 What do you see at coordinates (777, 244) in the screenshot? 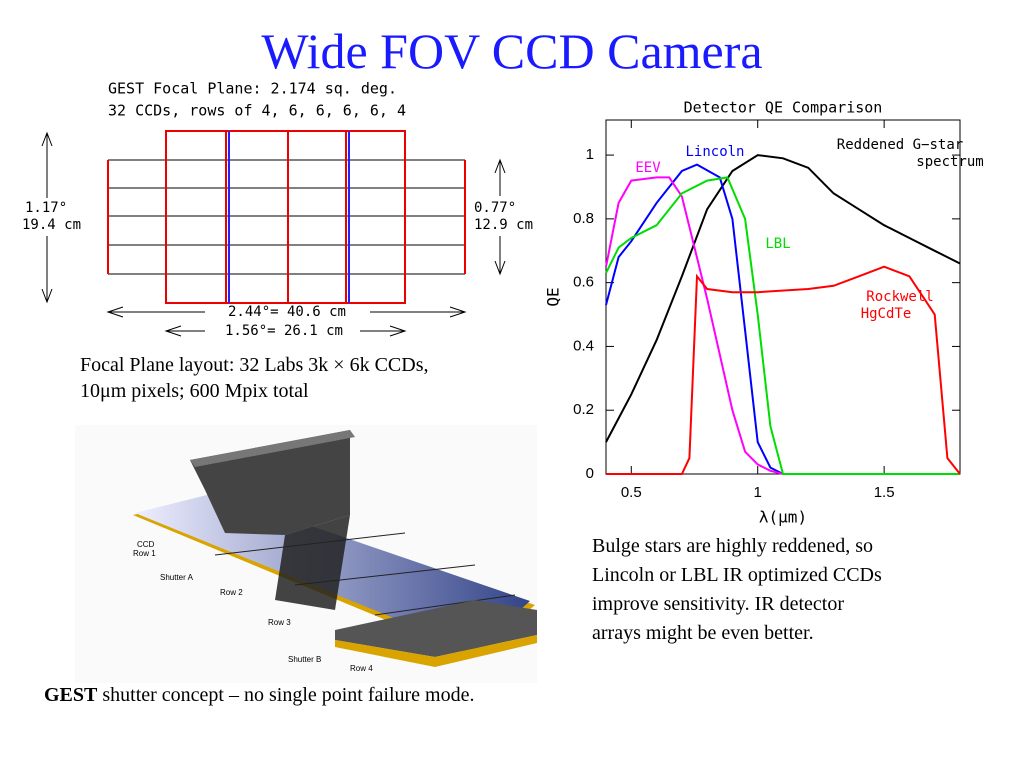
I see `curve-label: LBL` at bounding box center [777, 244].